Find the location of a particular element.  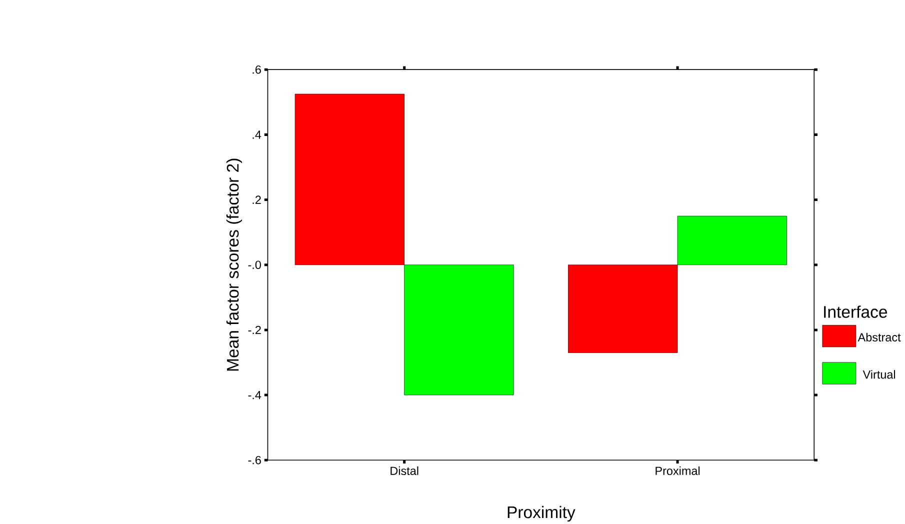

legend-label: Abstract is located at coordinates (879, 337).